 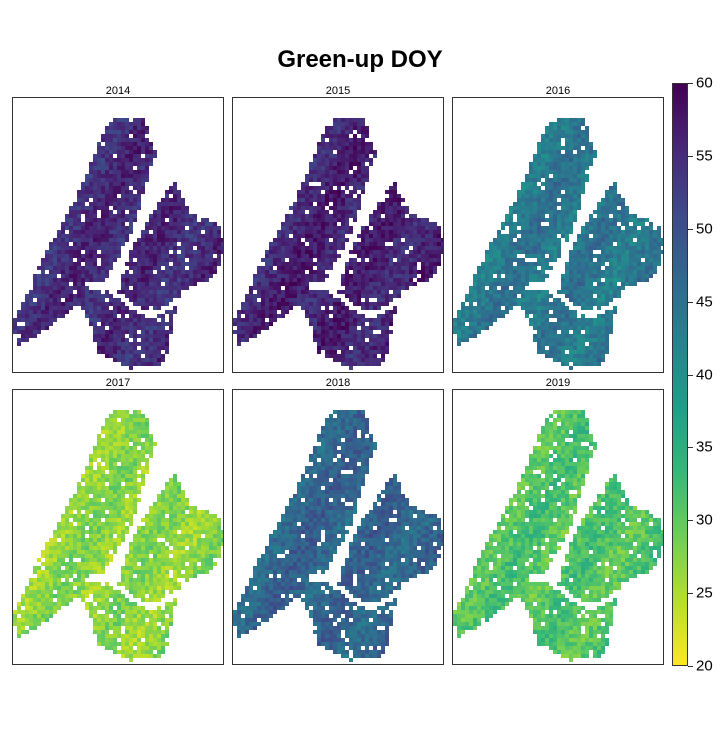 I want to click on colorbar-tick-label: 25, so click(x=704, y=593).